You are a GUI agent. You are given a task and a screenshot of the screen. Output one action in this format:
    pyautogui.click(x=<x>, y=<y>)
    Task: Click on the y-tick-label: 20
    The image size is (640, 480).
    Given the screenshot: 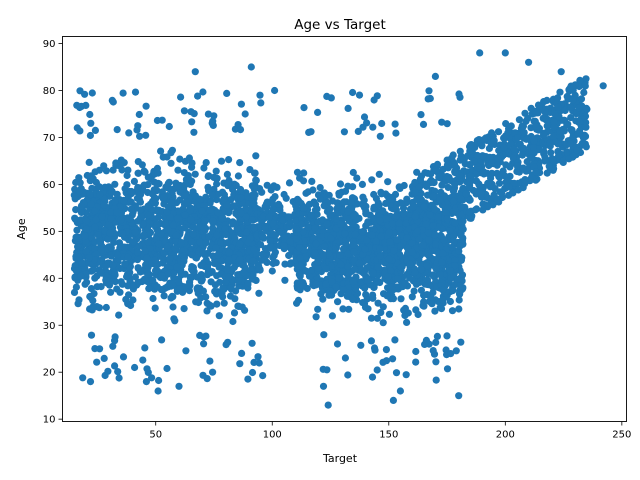 What is the action you would take?
    pyautogui.click(x=49, y=373)
    